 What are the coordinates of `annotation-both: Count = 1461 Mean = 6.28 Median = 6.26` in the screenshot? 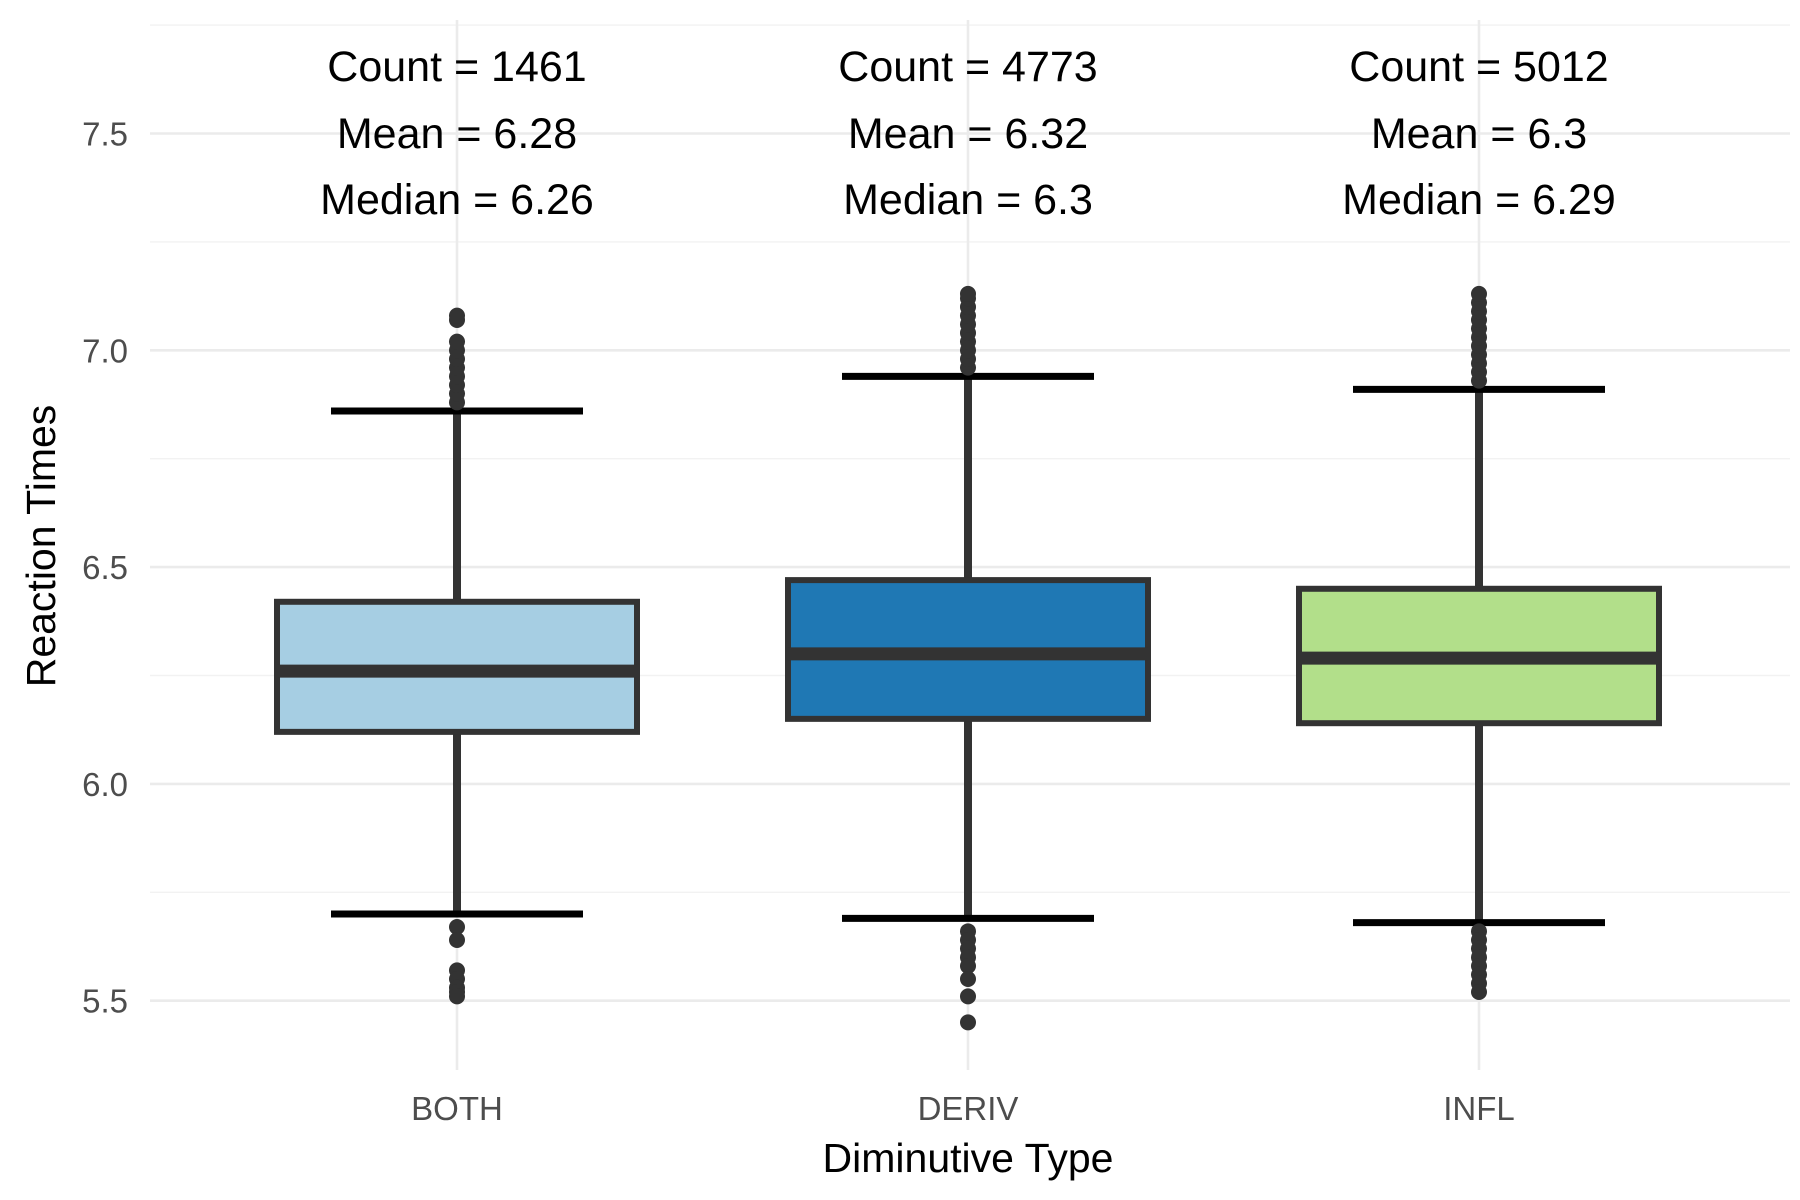 It's located at (457, 133).